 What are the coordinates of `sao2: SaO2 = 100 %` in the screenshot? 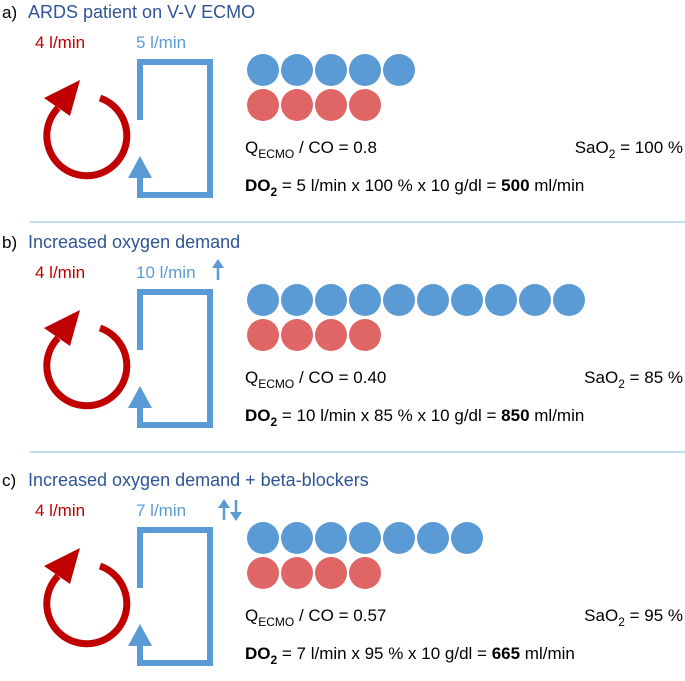 It's located at (629, 149).